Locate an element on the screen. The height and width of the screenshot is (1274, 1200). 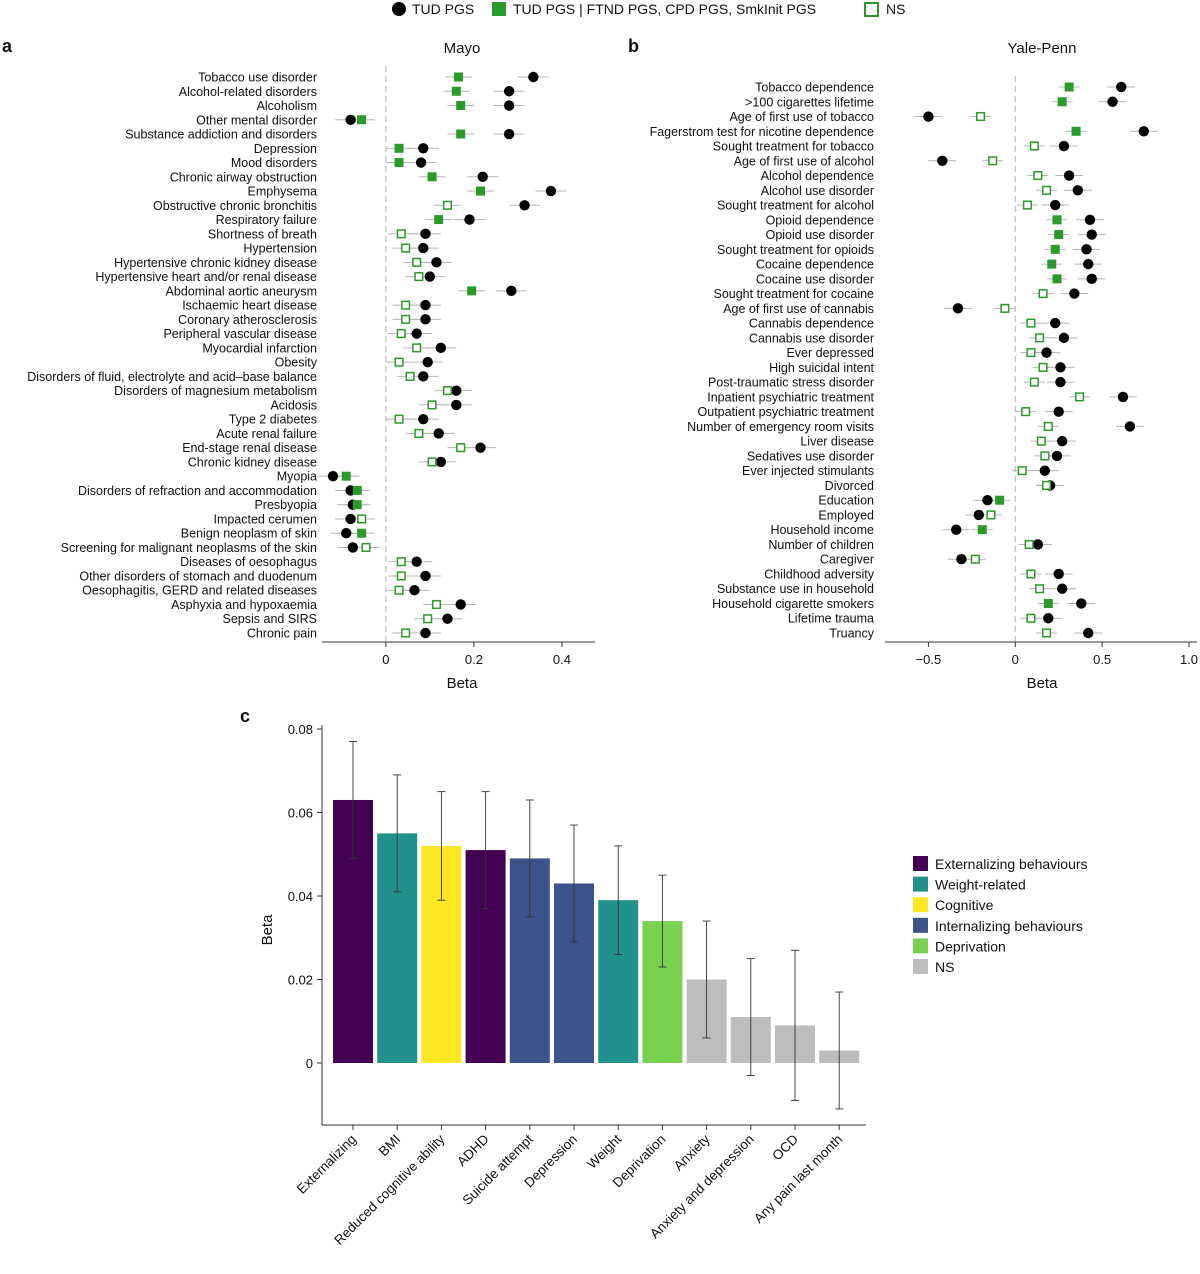
row: Alcohol use disorder is located at coordinates (926, 191).